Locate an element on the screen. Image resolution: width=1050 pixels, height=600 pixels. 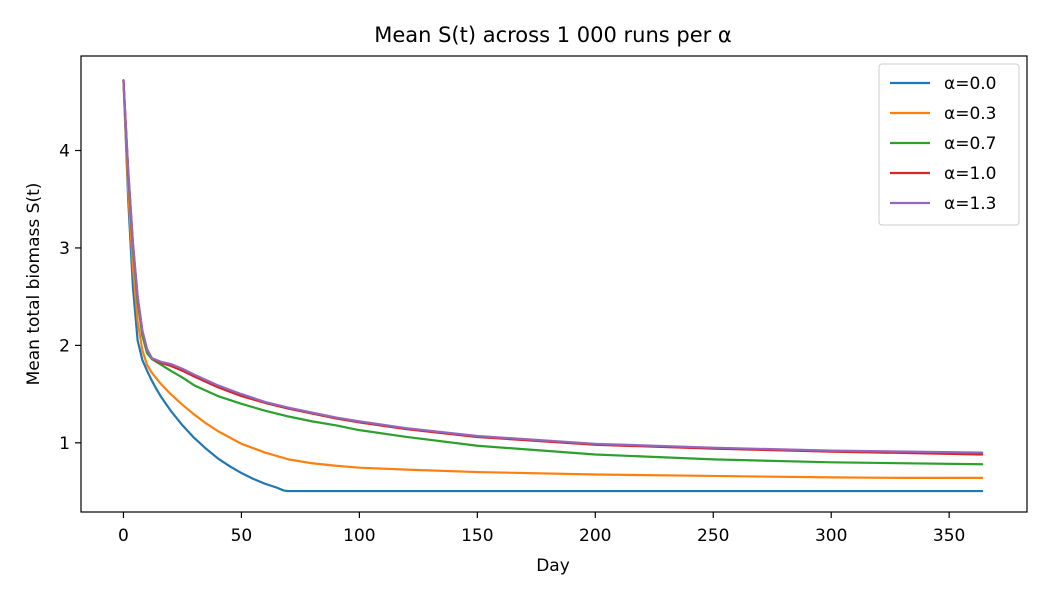
y-axis-label: Mean total biomass S(t) is located at coordinates (34, 284).